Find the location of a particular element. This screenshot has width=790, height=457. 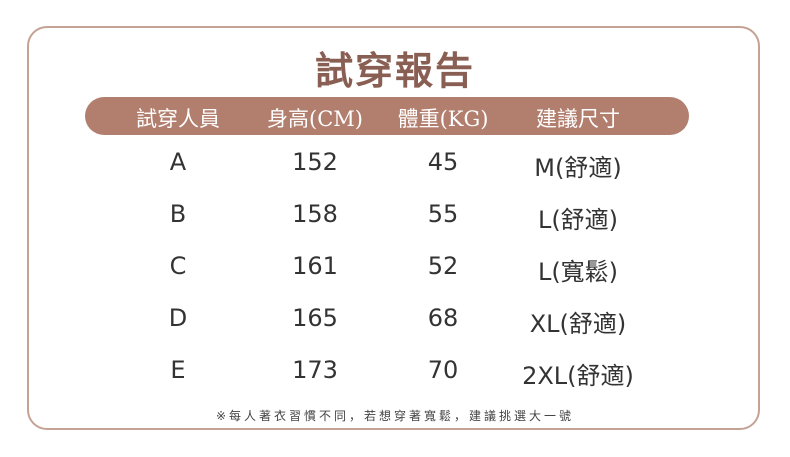

header-weight: 體重(KG) is located at coordinates (443, 119).